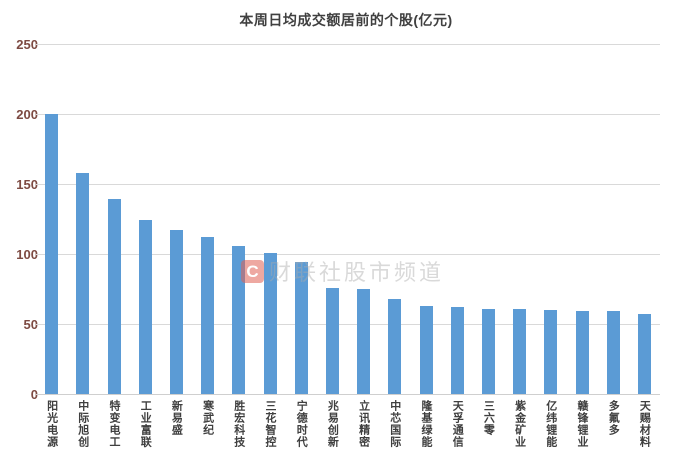  Describe the element at coordinates (582, 424) in the screenshot. I see `x-tick-label-赣锋锂业: 赣锋锂业` at that location.